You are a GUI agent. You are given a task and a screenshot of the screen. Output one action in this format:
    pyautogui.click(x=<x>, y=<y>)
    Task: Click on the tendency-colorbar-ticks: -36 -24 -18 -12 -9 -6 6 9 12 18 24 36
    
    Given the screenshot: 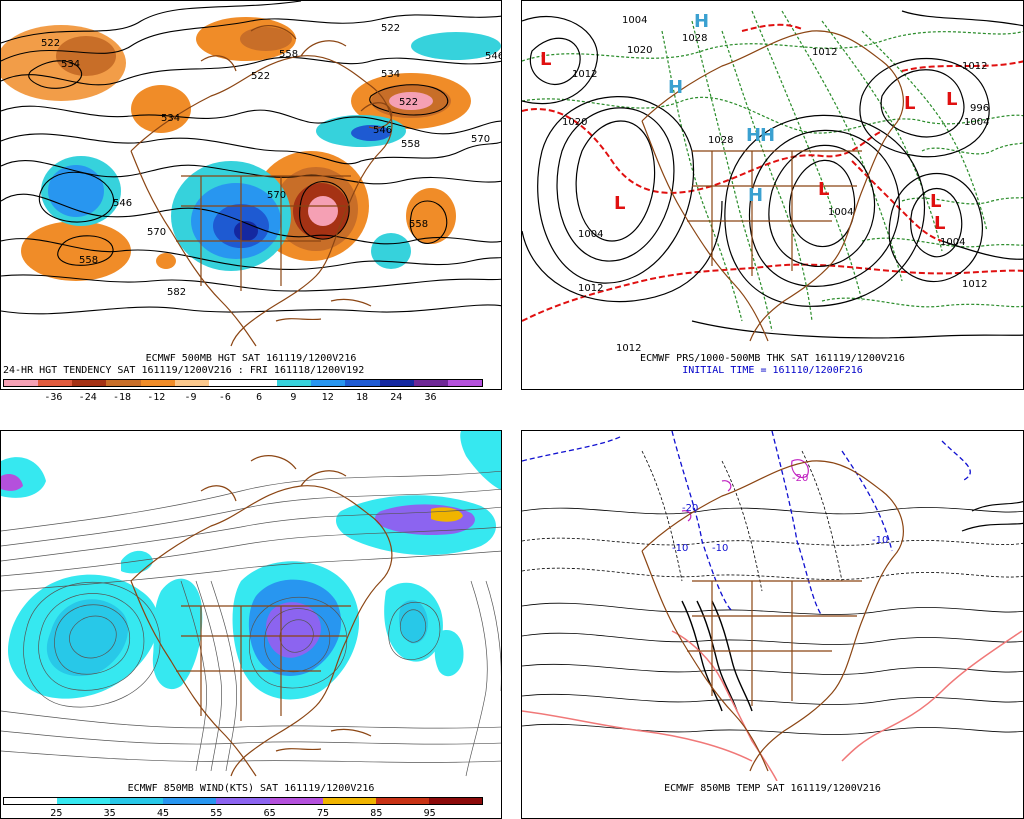 What is the action you would take?
    pyautogui.click(x=242, y=398)
    